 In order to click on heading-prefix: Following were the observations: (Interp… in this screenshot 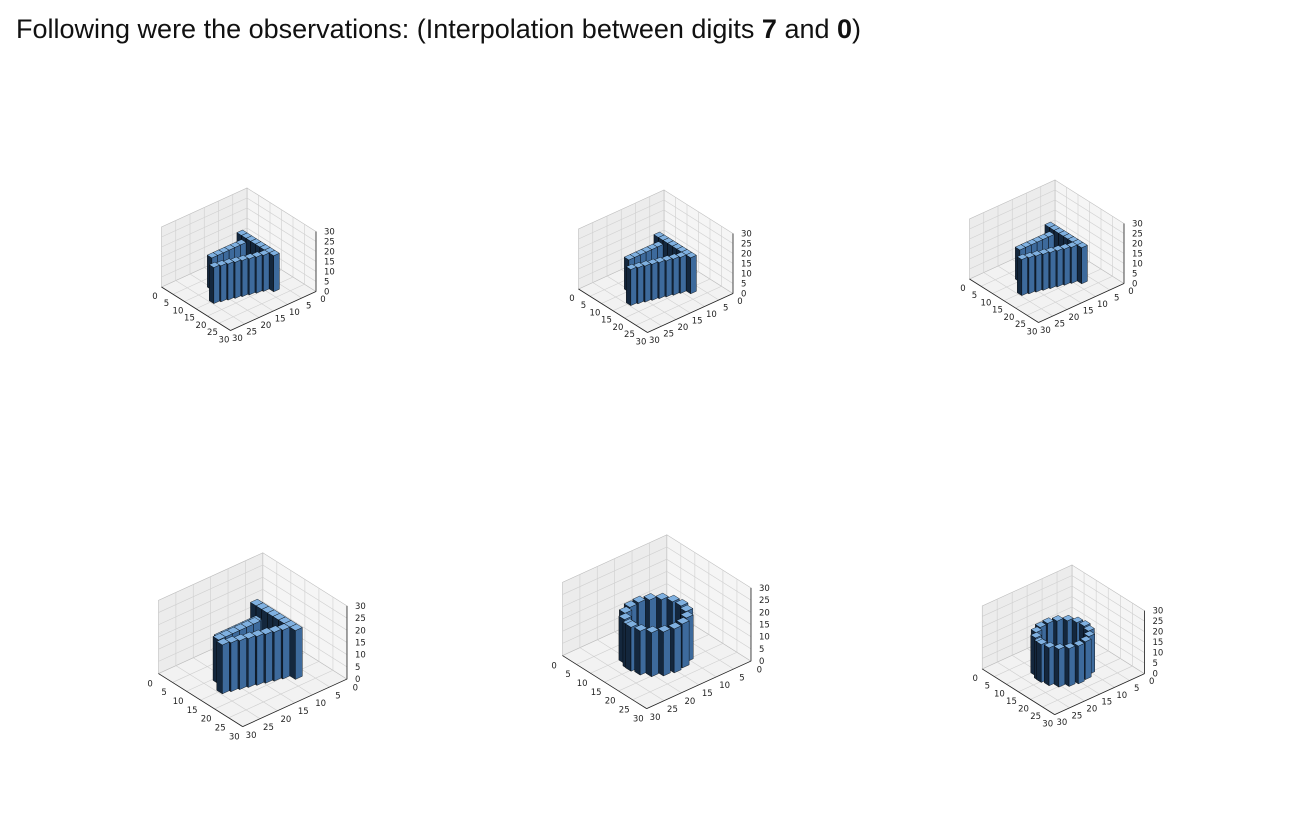, I will do `click(389, 29)`.